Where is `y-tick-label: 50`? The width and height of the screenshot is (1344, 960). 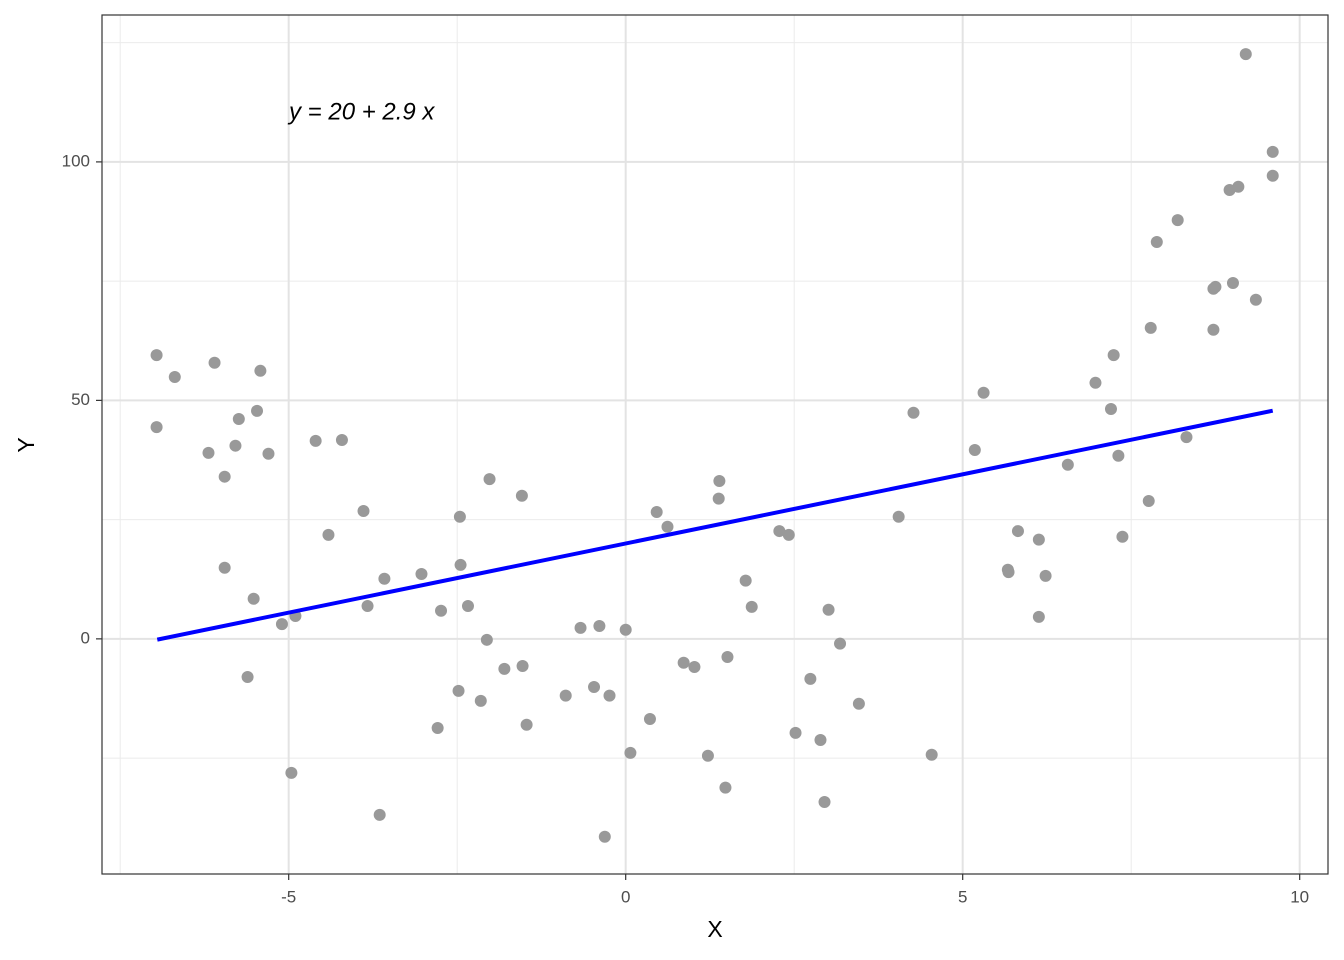 y-tick-label: 50 is located at coordinates (80, 399).